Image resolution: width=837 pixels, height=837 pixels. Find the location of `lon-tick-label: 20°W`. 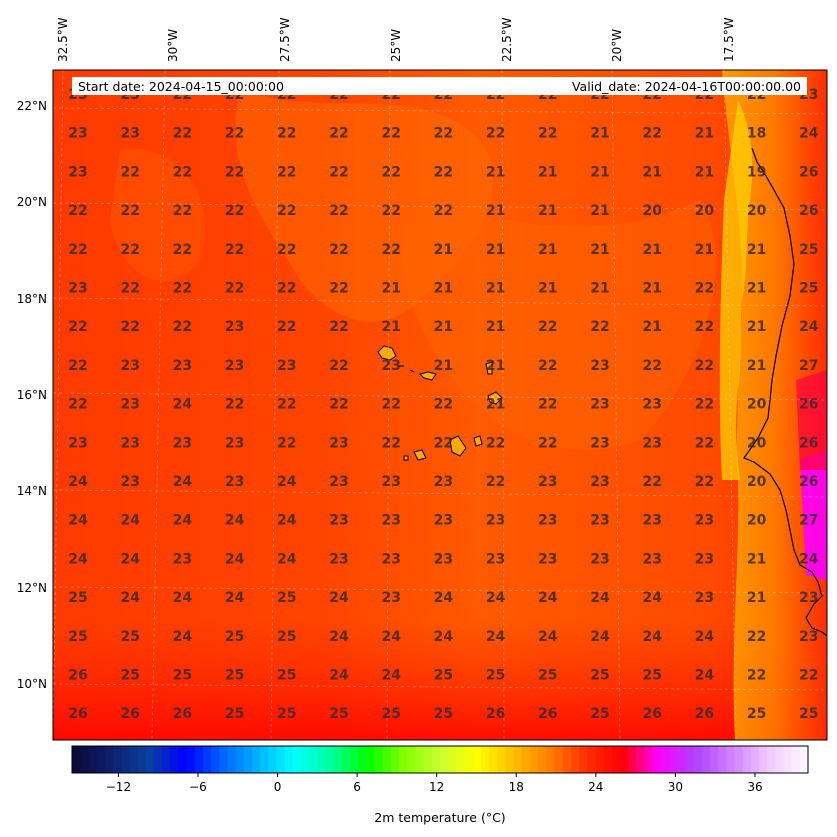

lon-tick-label: 20°W is located at coordinates (617, 45).